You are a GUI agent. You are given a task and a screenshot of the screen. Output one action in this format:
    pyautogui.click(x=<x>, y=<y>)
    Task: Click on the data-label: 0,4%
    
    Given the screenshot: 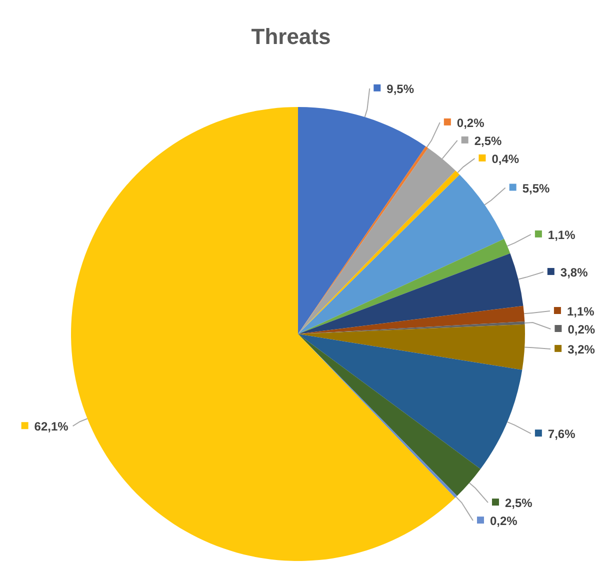 What is the action you would take?
    pyautogui.click(x=506, y=159)
    